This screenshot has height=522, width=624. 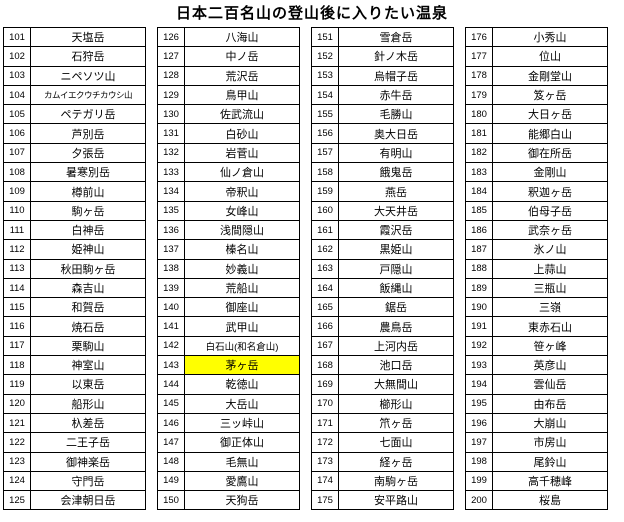 What do you see at coordinates (550, 249) in the screenshot?
I see `mountain-name: 氷ノ山` at bounding box center [550, 249].